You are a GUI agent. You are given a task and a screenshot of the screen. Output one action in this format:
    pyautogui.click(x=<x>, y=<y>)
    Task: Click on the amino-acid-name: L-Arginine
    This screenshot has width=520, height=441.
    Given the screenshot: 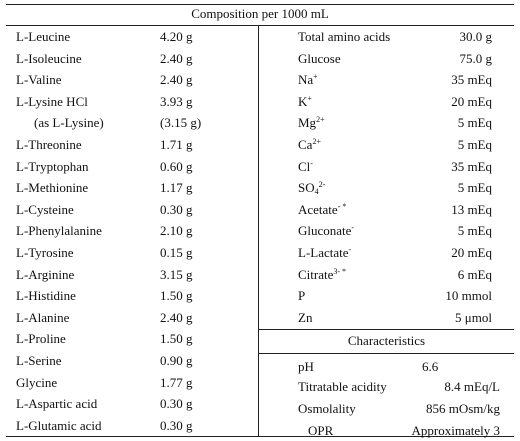 What is the action you would take?
    pyautogui.click(x=45, y=274)
    